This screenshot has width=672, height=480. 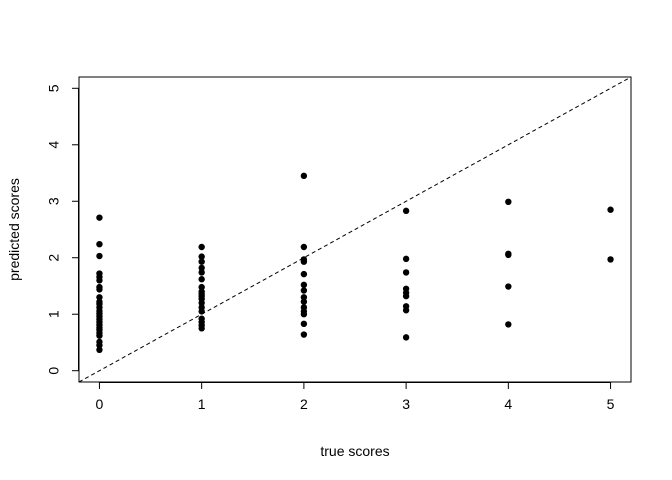 I want to click on y-tick-label: 1, so click(x=54, y=314).